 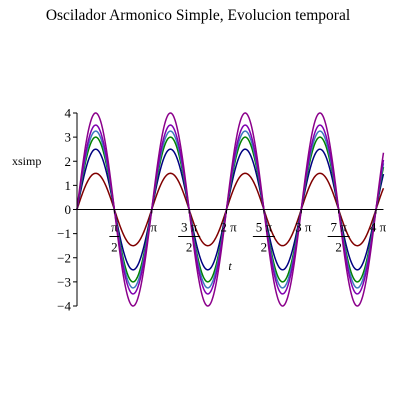 I want to click on x-tick-label: 3 π2, so click(x=189, y=237).